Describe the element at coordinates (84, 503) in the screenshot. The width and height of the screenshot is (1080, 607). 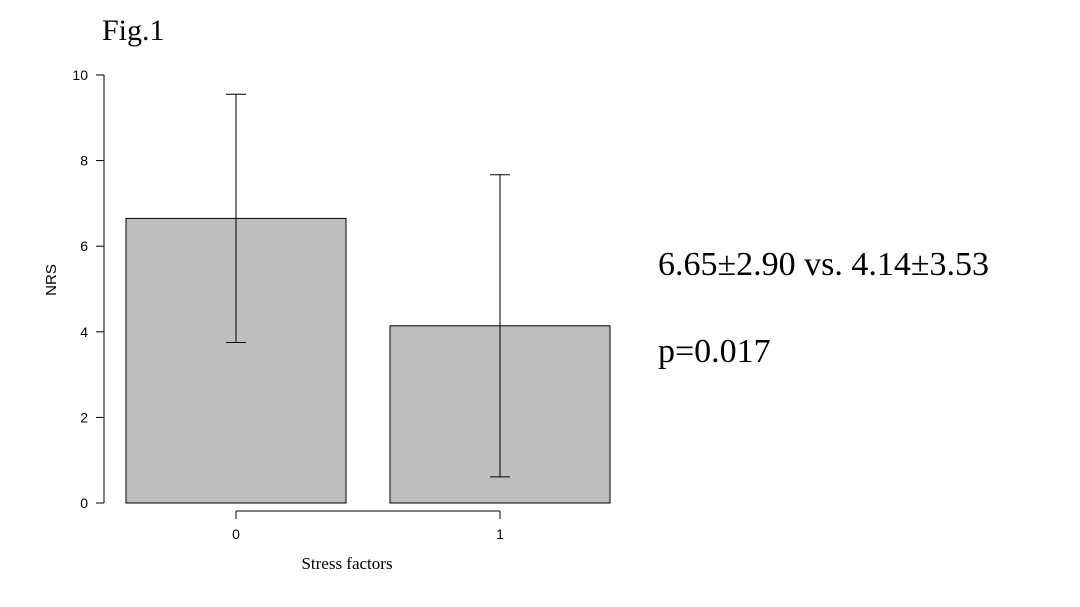
I see `y-tick-label: 0` at that location.